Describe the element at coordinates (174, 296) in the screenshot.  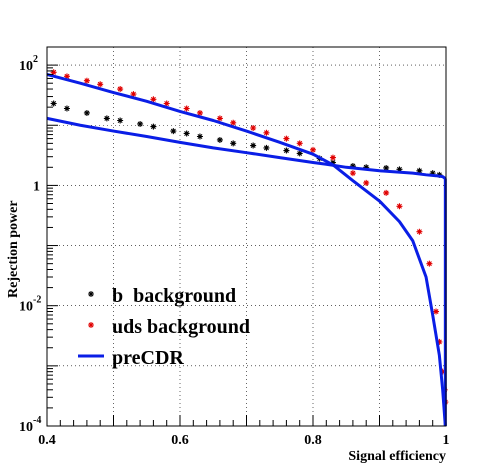
I see `legend-label: b background` at that location.